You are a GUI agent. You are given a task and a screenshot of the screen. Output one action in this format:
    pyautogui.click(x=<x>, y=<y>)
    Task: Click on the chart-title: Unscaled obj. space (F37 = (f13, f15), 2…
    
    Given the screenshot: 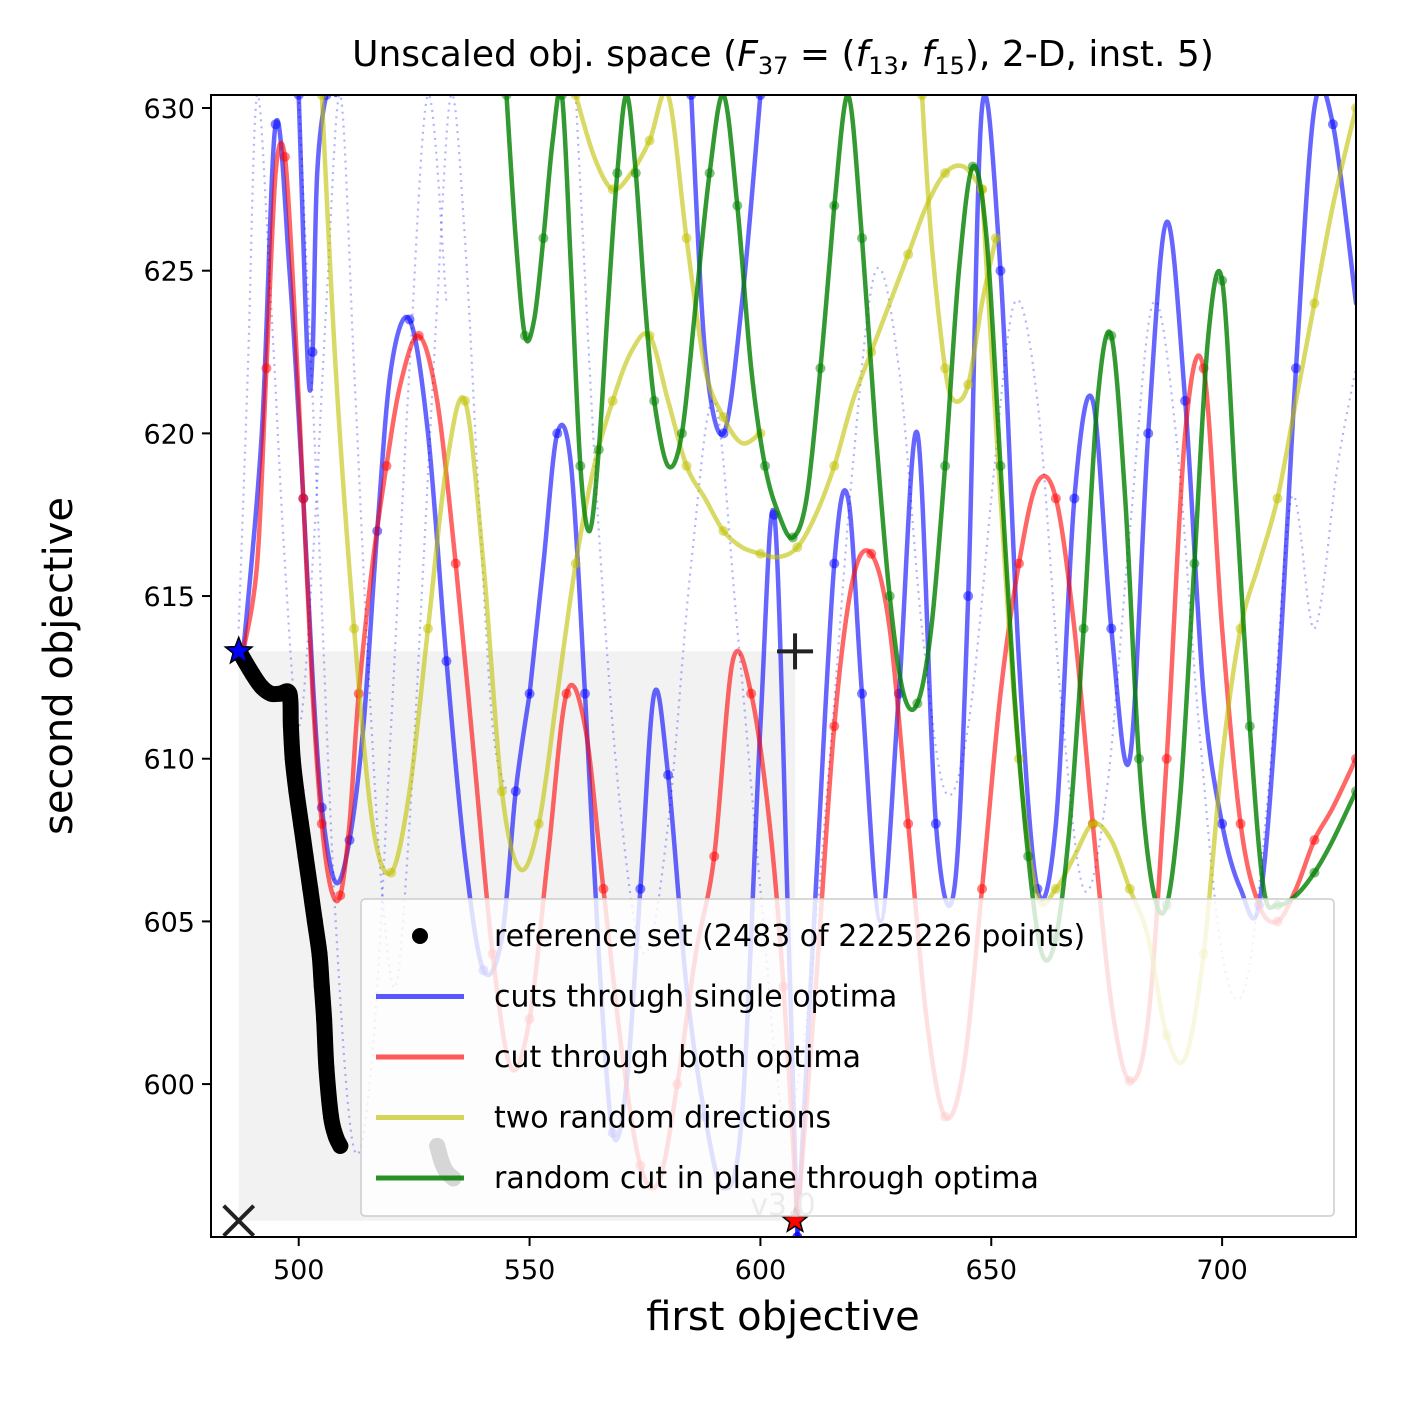 What is the action you would take?
    pyautogui.click(x=783, y=57)
    